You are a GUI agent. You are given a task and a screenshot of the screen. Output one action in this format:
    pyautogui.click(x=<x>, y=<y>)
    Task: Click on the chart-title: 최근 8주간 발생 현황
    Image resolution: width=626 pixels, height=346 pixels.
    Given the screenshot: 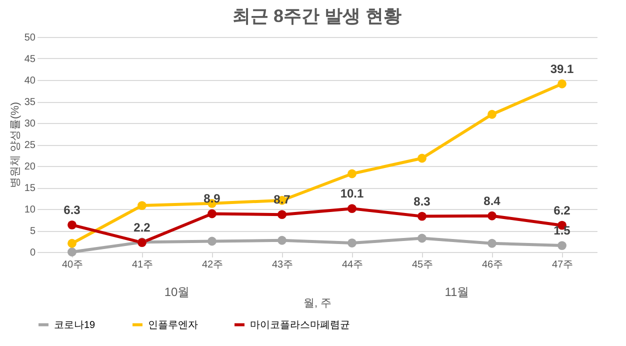 What is the action you would take?
    pyautogui.click(x=317, y=16)
    